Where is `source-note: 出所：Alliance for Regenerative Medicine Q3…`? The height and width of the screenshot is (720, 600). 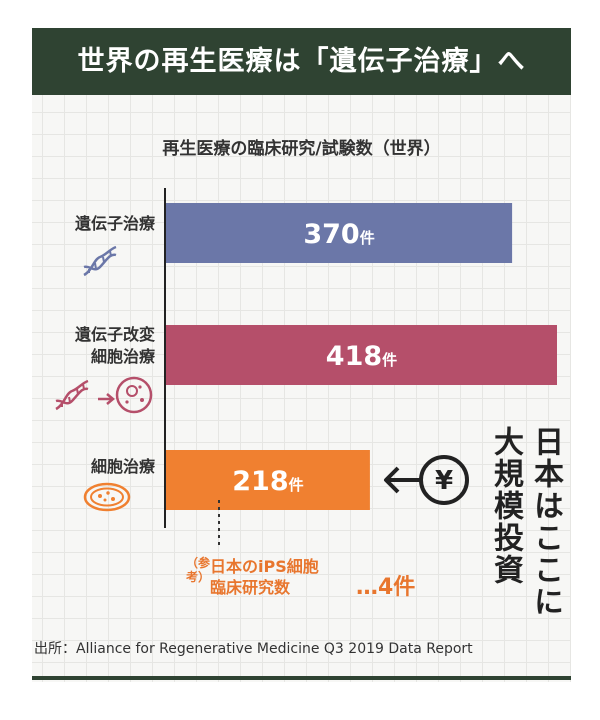 source-note: 出所：Alliance for Regenerative Medicine Q3… is located at coordinates (253, 649).